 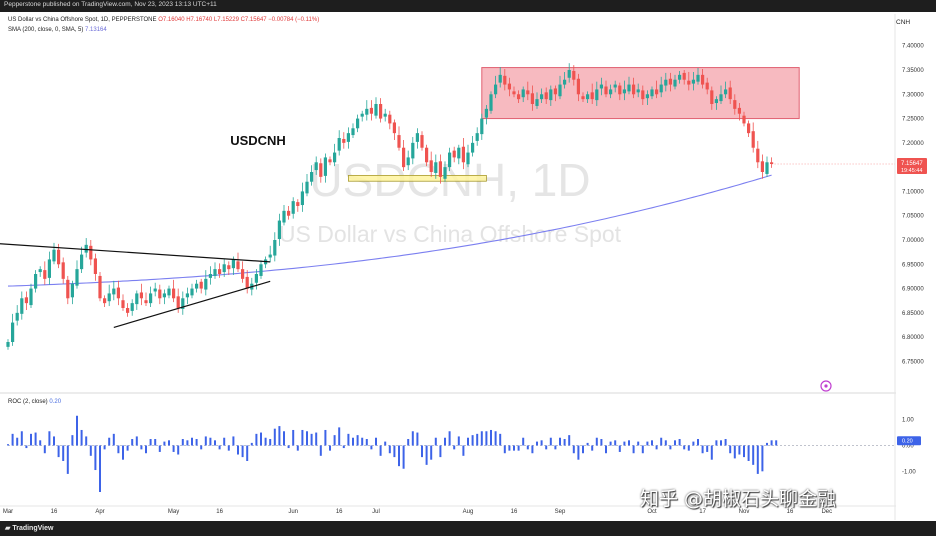 I want to click on price-tick-label: 6.80000, so click(x=913, y=338).